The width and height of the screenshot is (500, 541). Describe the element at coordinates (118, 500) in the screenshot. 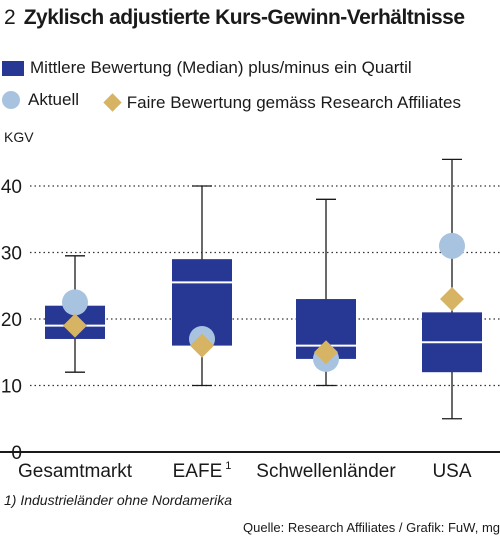

I see `footnote: 1) Industrieländer ohne Nordamerika` at that location.